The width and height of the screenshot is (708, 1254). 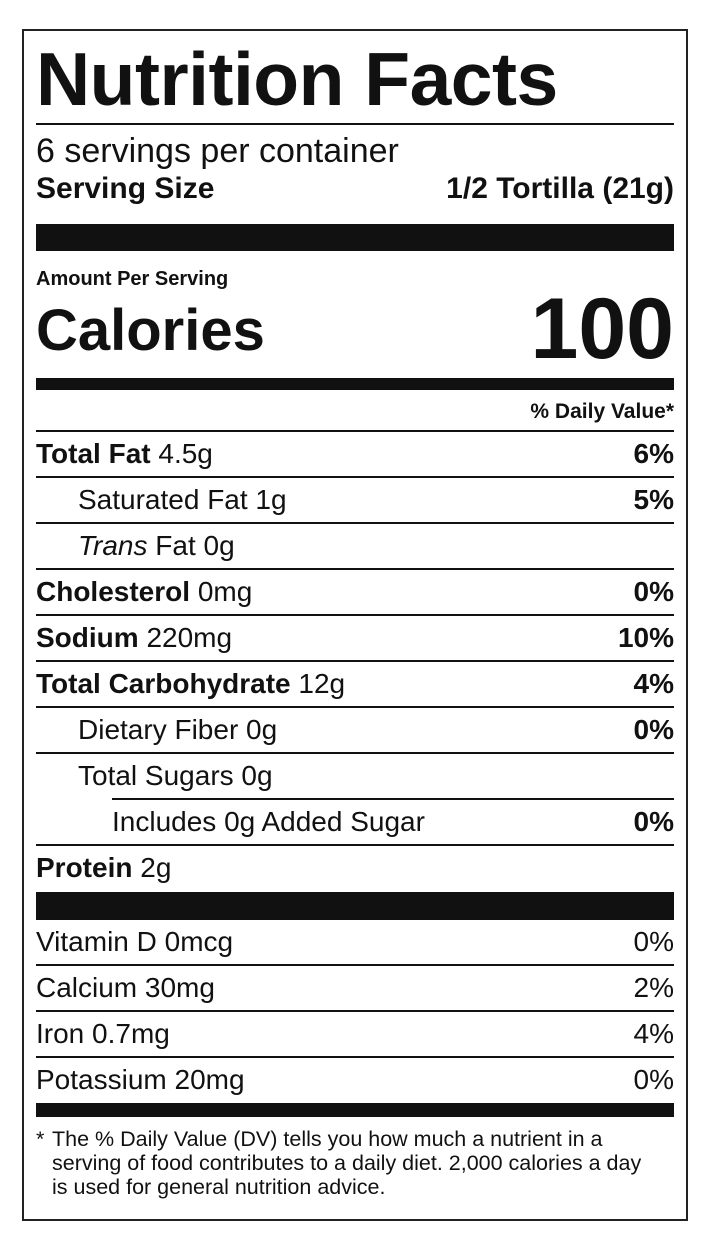 What do you see at coordinates (355, 591) in the screenshot?
I see `nutrient-row-cholesterol: Cholesterol 0mg 0%` at bounding box center [355, 591].